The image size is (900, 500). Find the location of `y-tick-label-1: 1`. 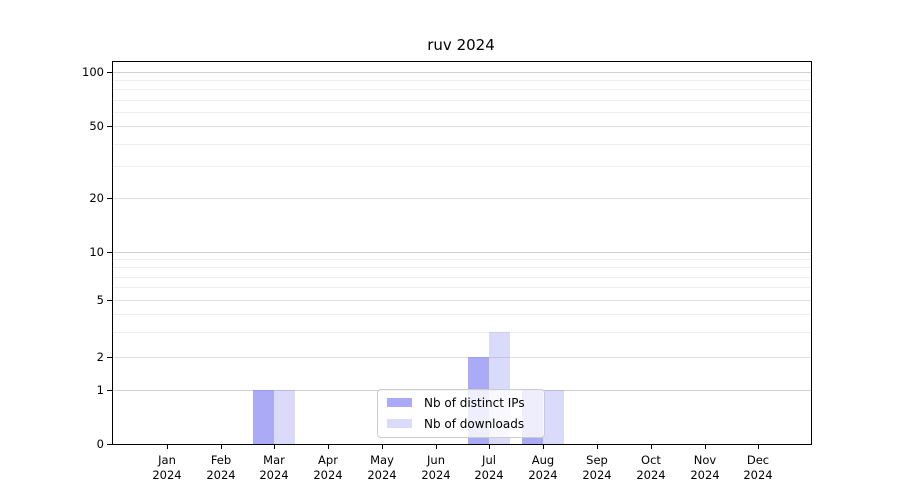

y-tick-label-1: 1 is located at coordinates (100, 390).